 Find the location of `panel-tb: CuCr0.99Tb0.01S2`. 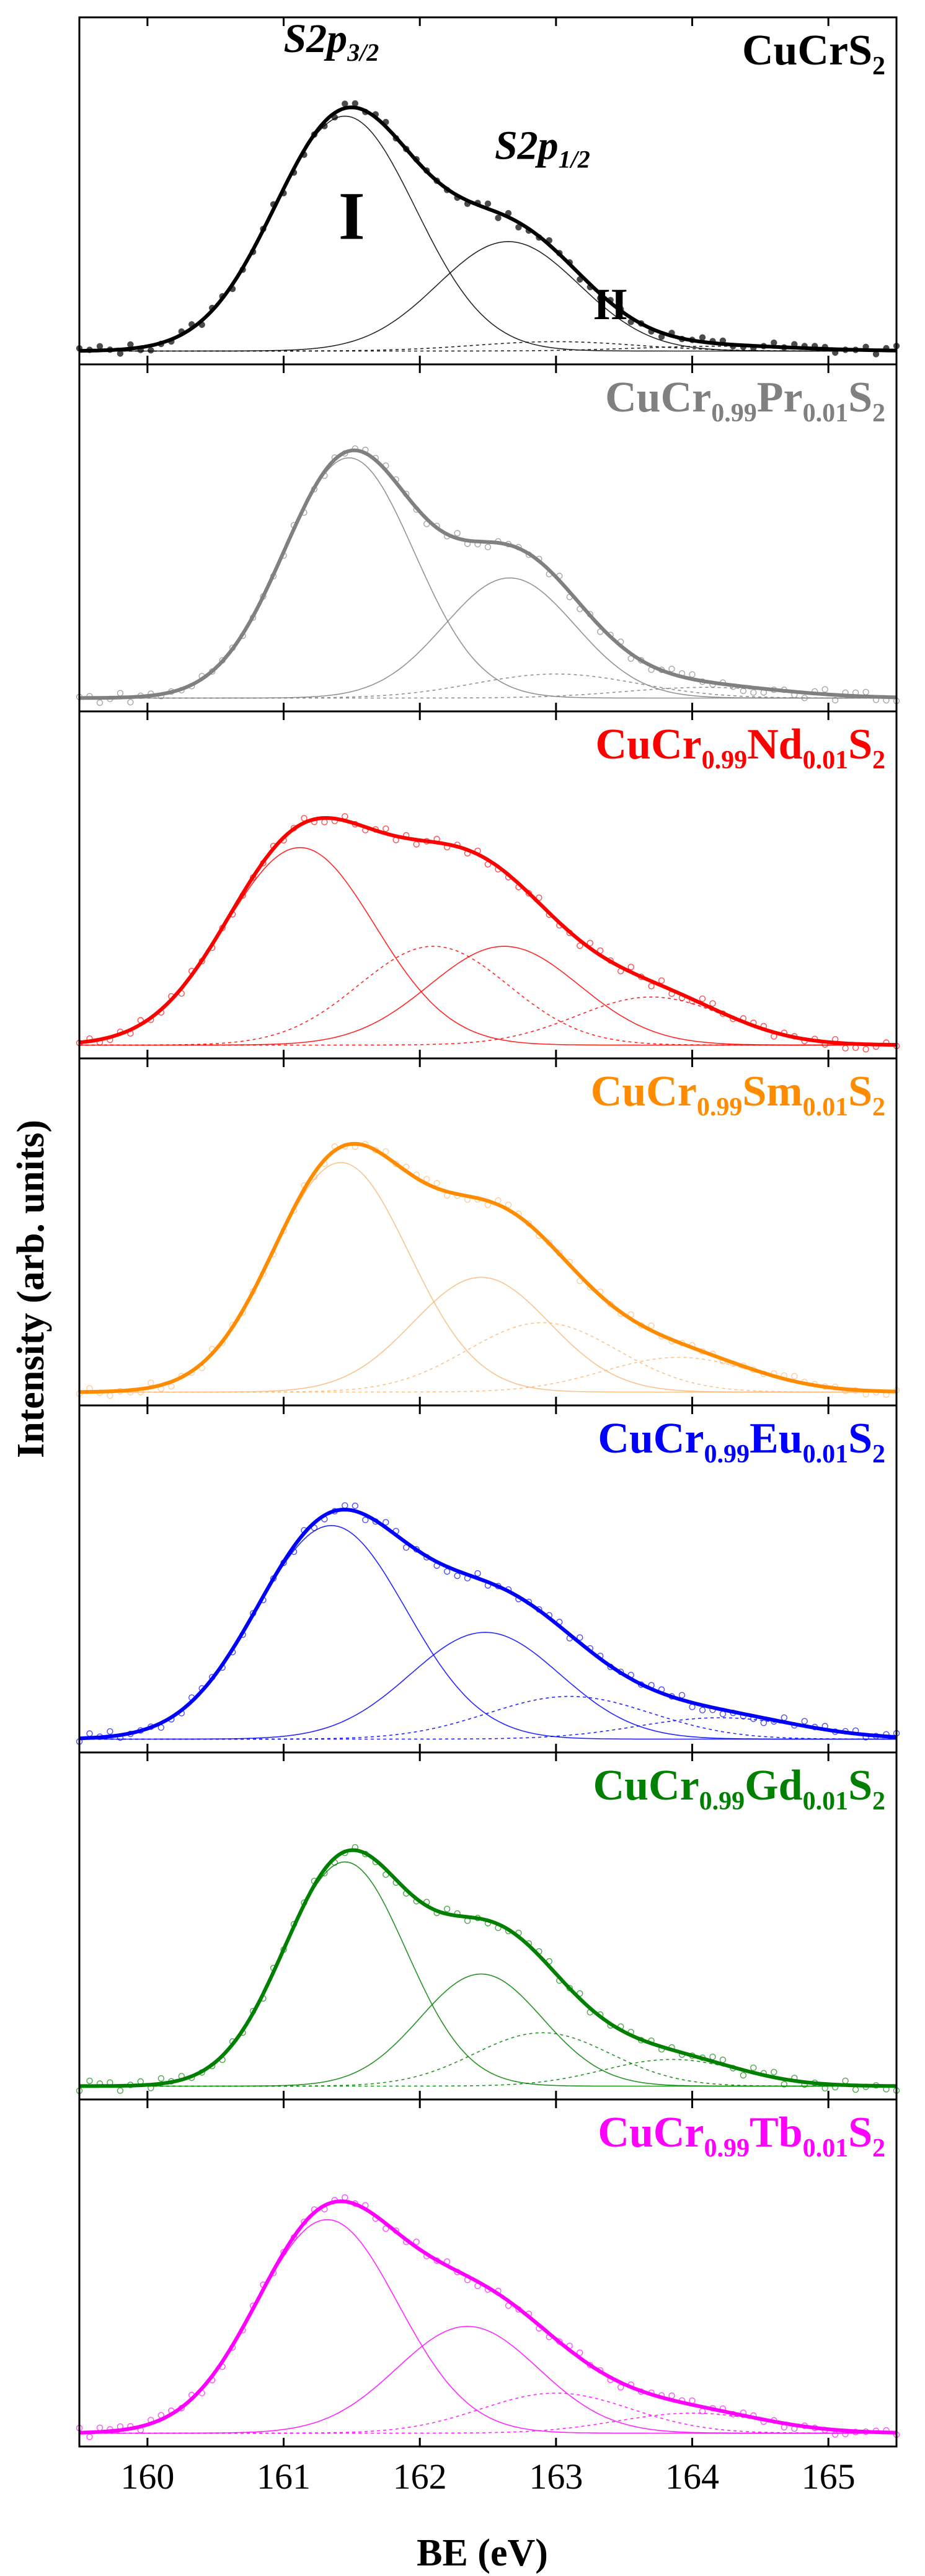

panel-tb: CuCr0.99Tb0.01S2 is located at coordinates (488, 2273).